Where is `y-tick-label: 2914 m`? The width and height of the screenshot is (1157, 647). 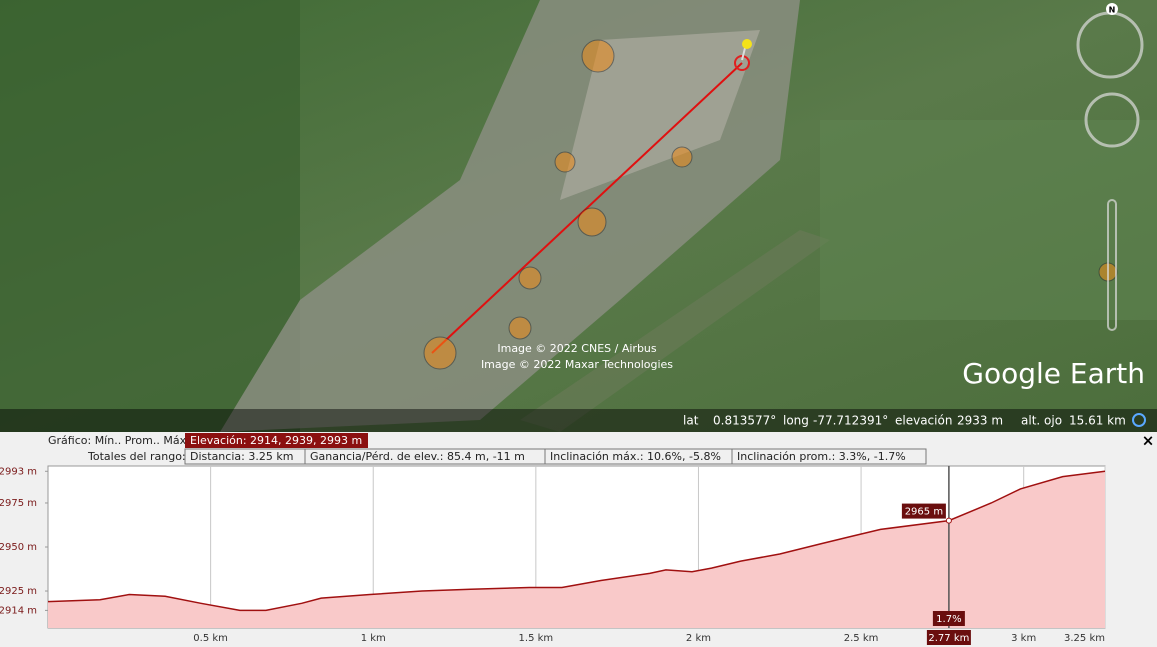 y-tick-label: 2914 m is located at coordinates (18, 610).